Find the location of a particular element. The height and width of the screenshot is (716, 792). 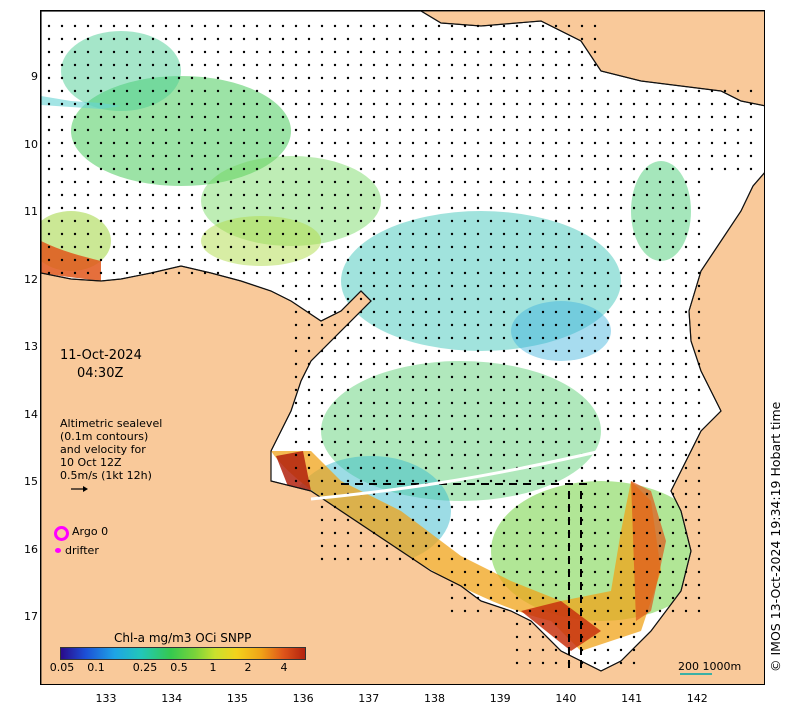

longitude-tick-label: 139 is located at coordinates (500, 698).